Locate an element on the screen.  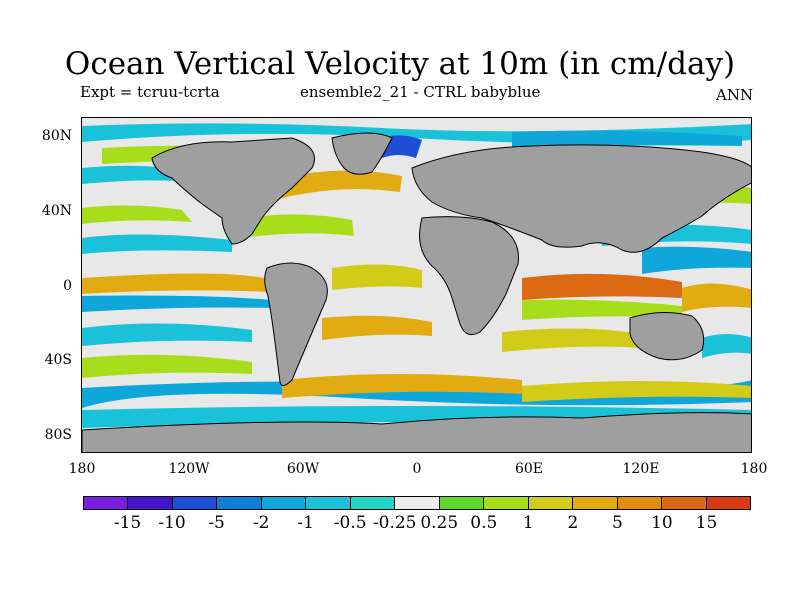
season-label: ANN is located at coordinates (735, 95).